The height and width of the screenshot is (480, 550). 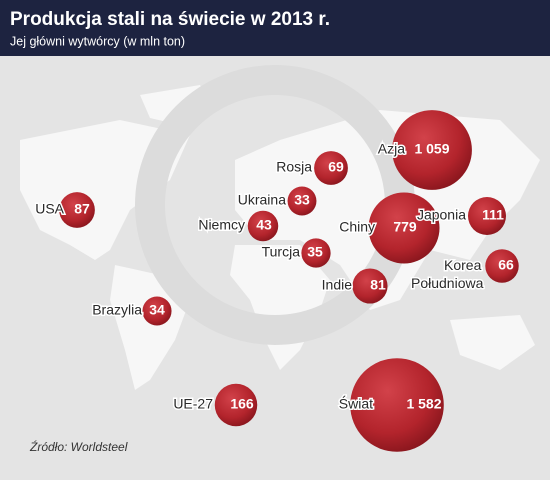 What do you see at coordinates (391, 149) in the screenshot?
I see `bubble-name: Azja` at bounding box center [391, 149].